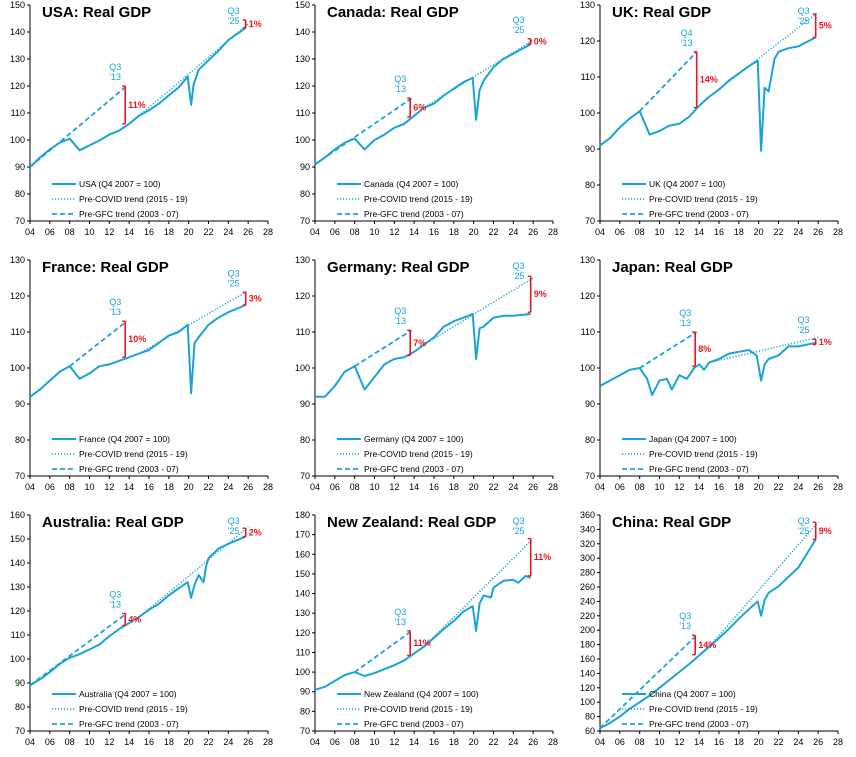 The width and height of the screenshot is (856, 757). What do you see at coordinates (825, 26) in the screenshot?
I see `gap-label: 5%` at bounding box center [825, 26].